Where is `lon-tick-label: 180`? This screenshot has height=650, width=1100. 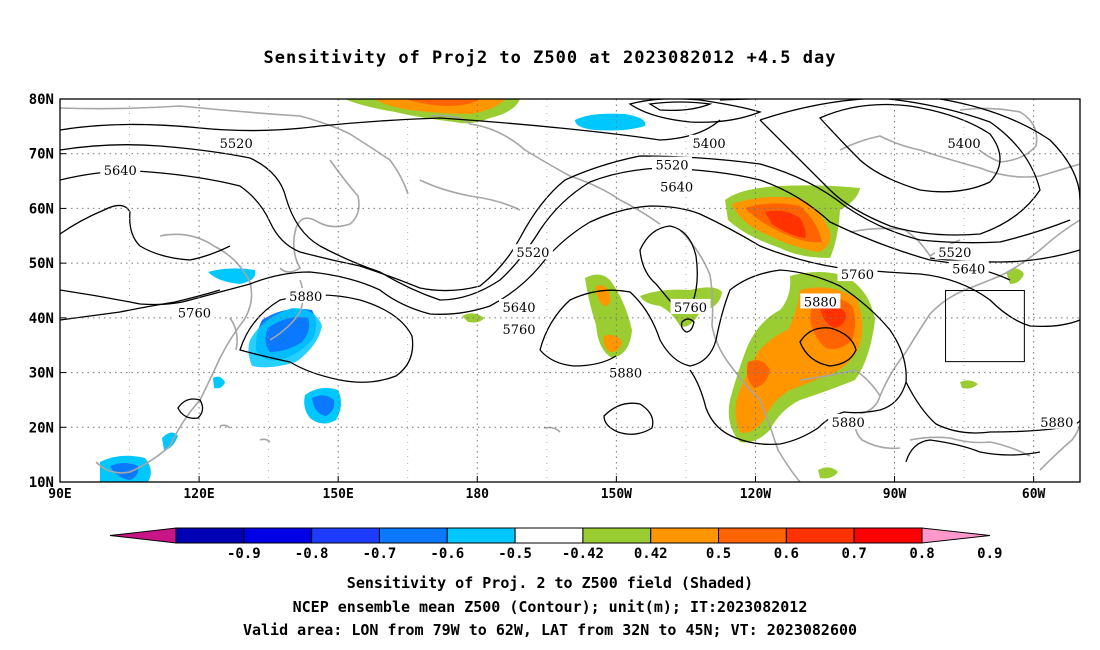 lon-tick-label: 180 is located at coordinates (478, 494).